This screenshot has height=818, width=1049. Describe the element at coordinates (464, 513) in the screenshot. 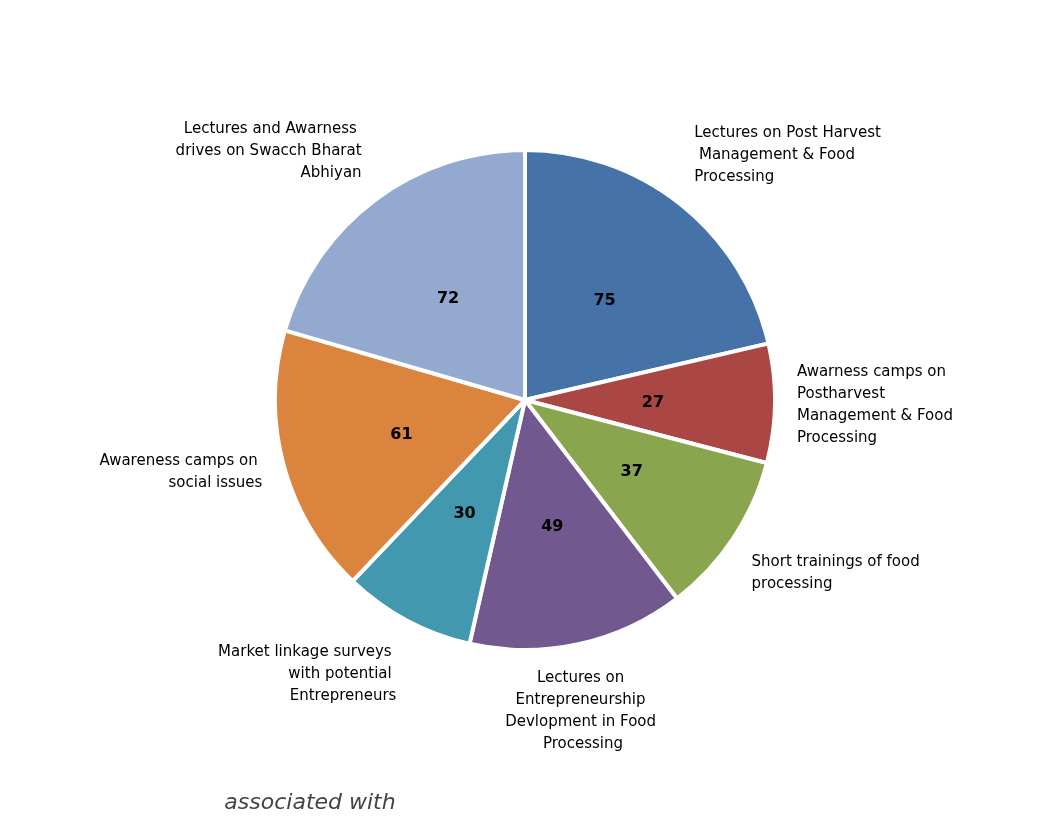

I see `data-label: 30` at that location.